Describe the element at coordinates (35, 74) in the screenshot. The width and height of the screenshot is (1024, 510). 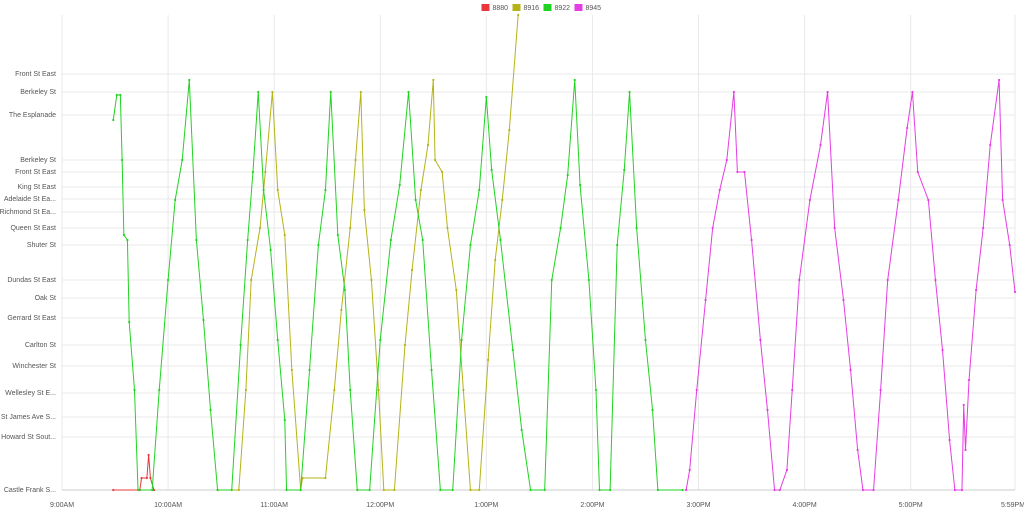
I see `y-tick-label: Front St East` at that location.